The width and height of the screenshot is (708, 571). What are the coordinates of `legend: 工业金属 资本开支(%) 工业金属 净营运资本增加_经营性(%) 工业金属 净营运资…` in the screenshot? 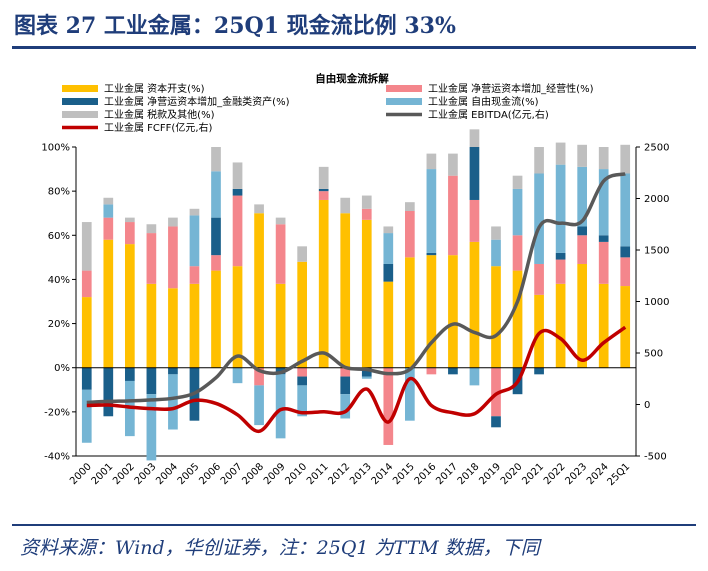 It's located at (328, 108).